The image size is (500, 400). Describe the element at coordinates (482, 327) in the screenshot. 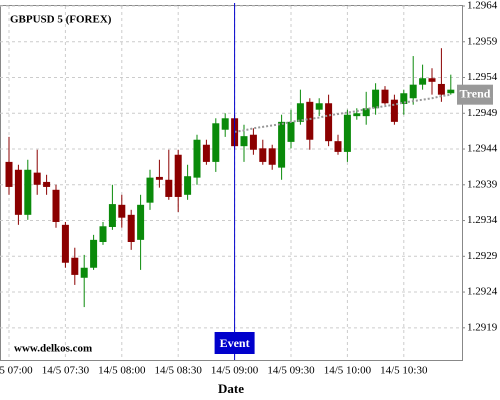

I see `y-tick-label: 1.2919` at that location.